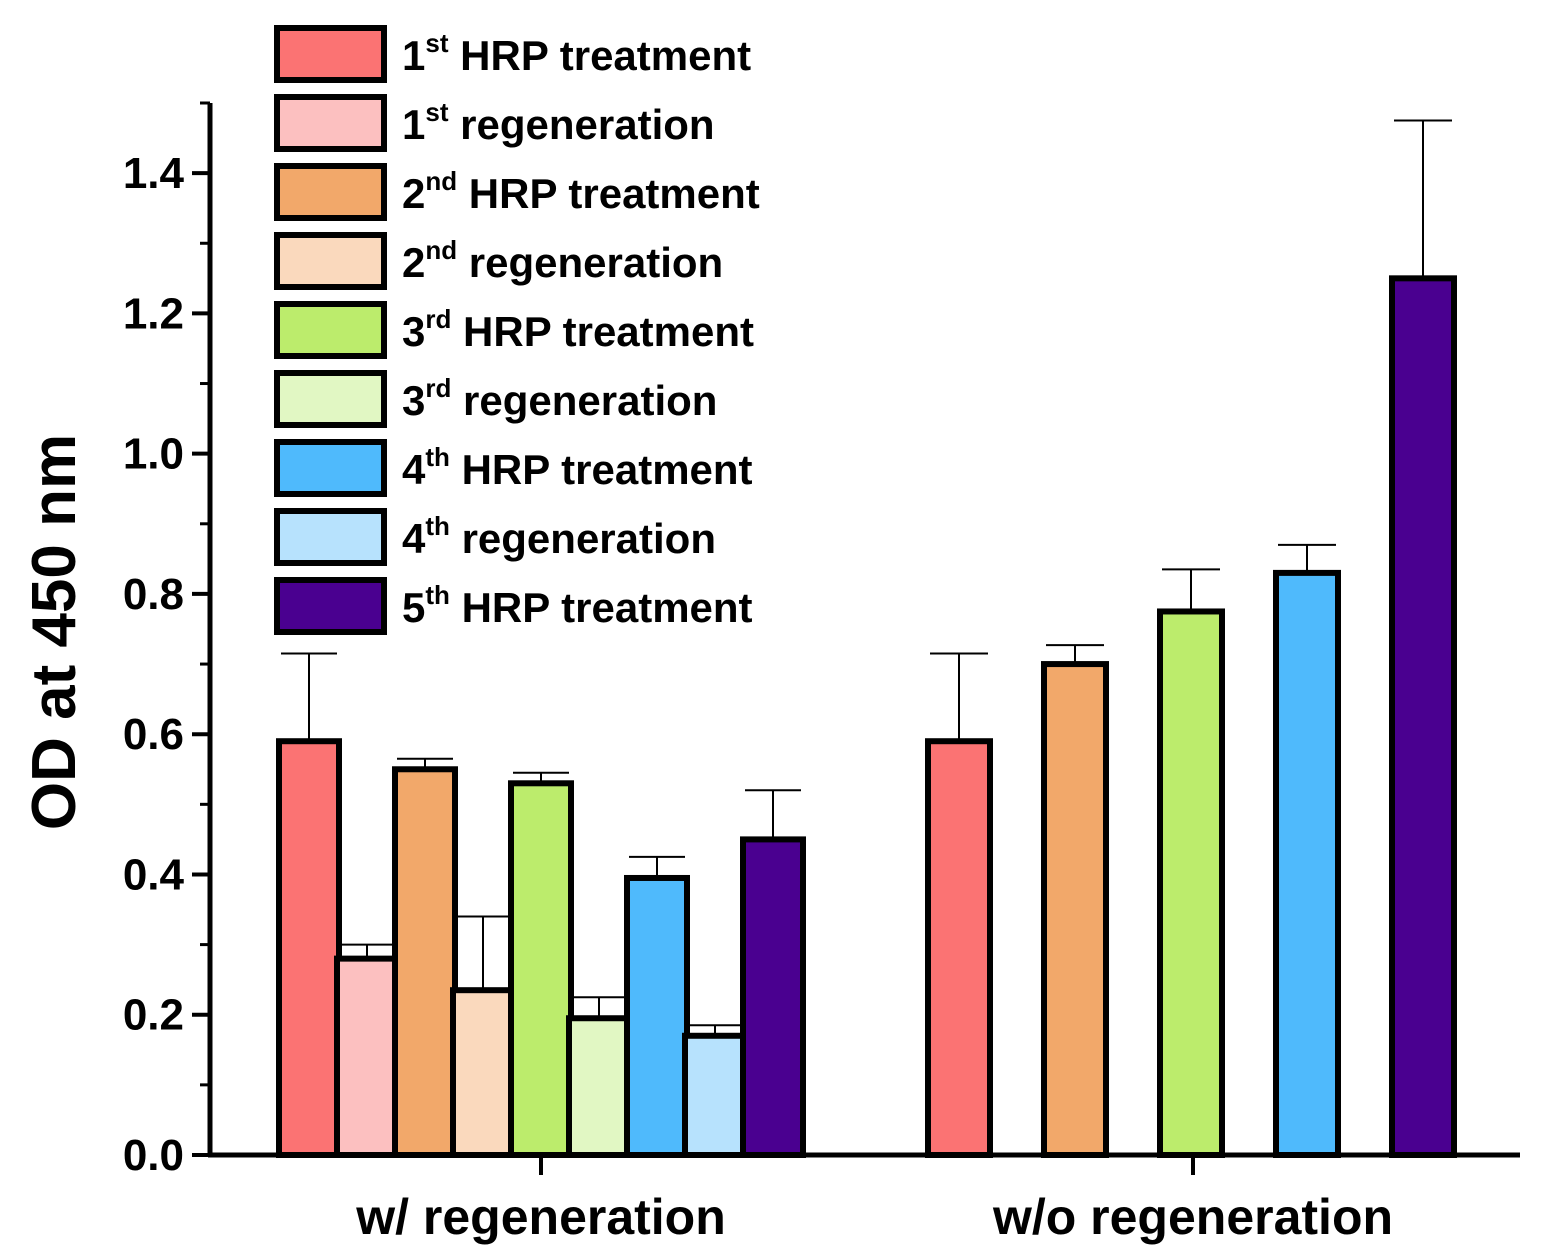  I want to click on legend-item-r2: 2nd regeneration, so click(498, 261).